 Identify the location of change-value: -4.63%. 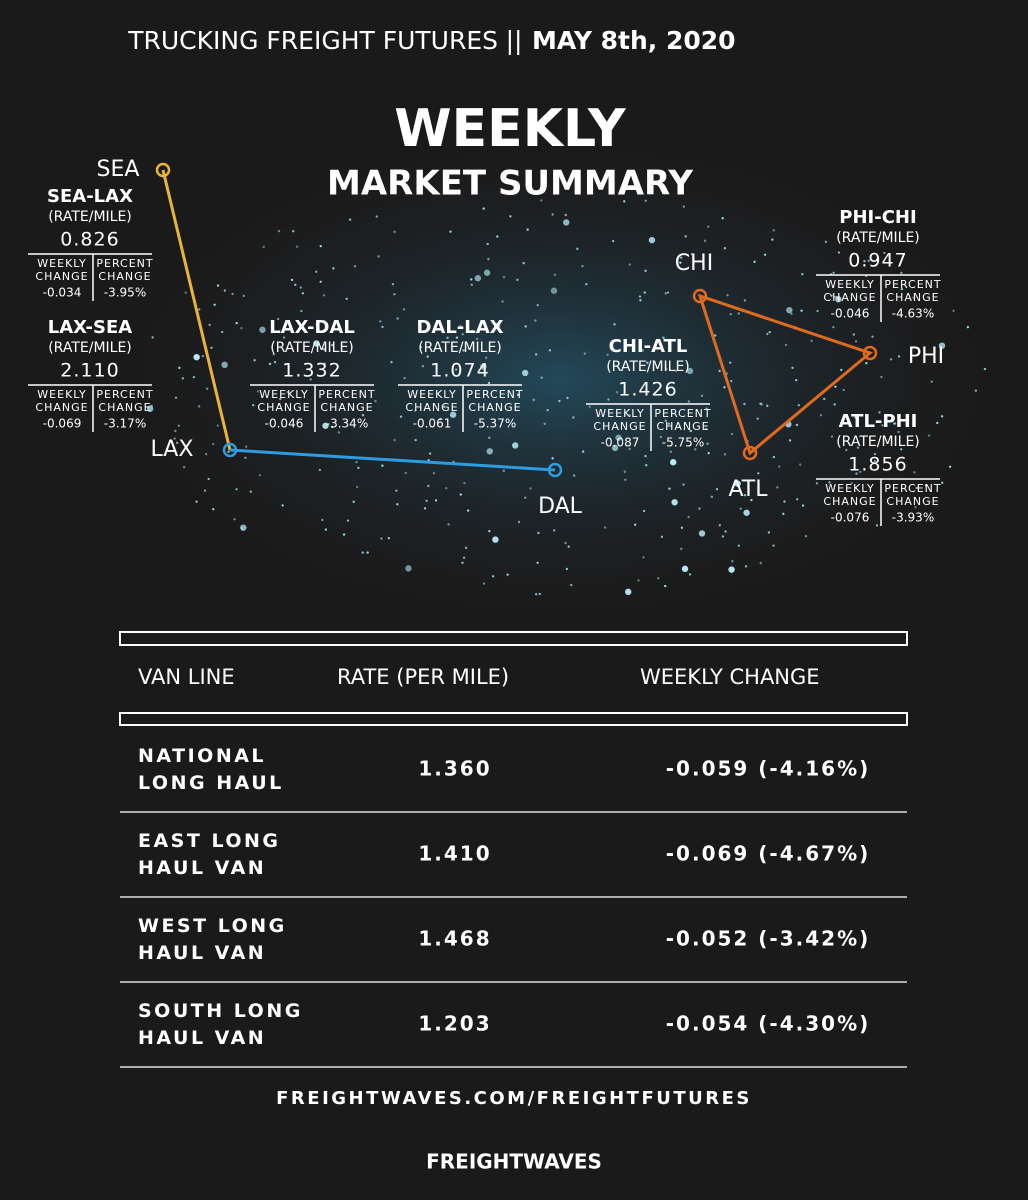
(913, 314).